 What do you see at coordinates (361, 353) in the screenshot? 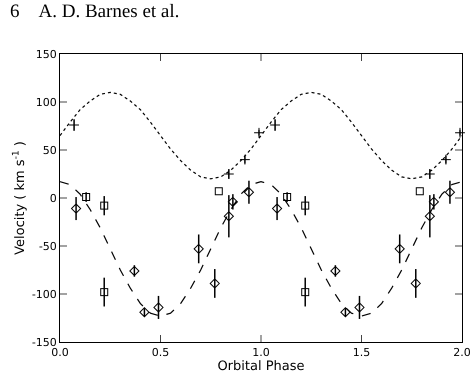
I see `x-tick-label: 1.5` at bounding box center [361, 353].